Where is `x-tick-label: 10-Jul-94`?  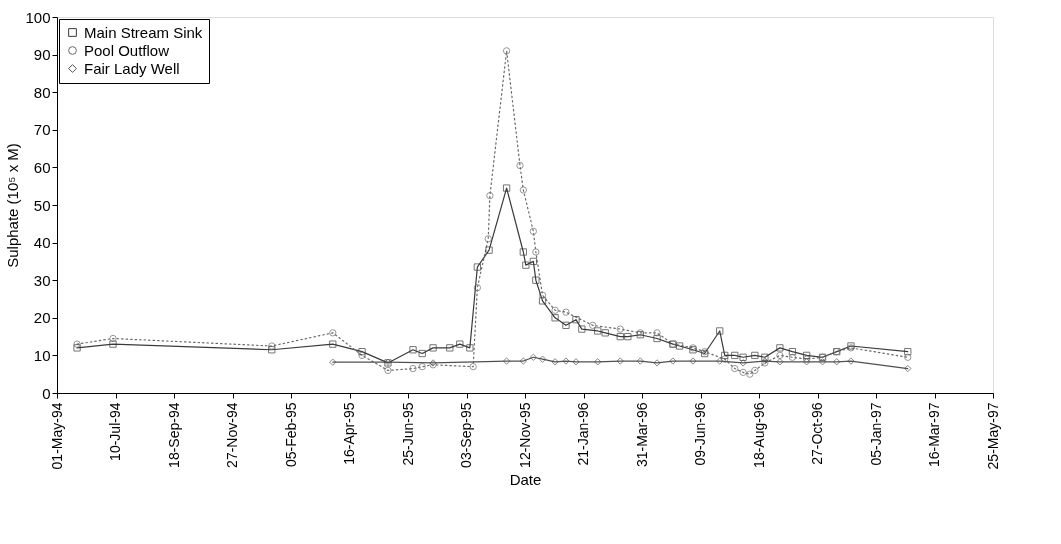 x-tick-label: 10-Jul-94 is located at coordinates (115, 431).